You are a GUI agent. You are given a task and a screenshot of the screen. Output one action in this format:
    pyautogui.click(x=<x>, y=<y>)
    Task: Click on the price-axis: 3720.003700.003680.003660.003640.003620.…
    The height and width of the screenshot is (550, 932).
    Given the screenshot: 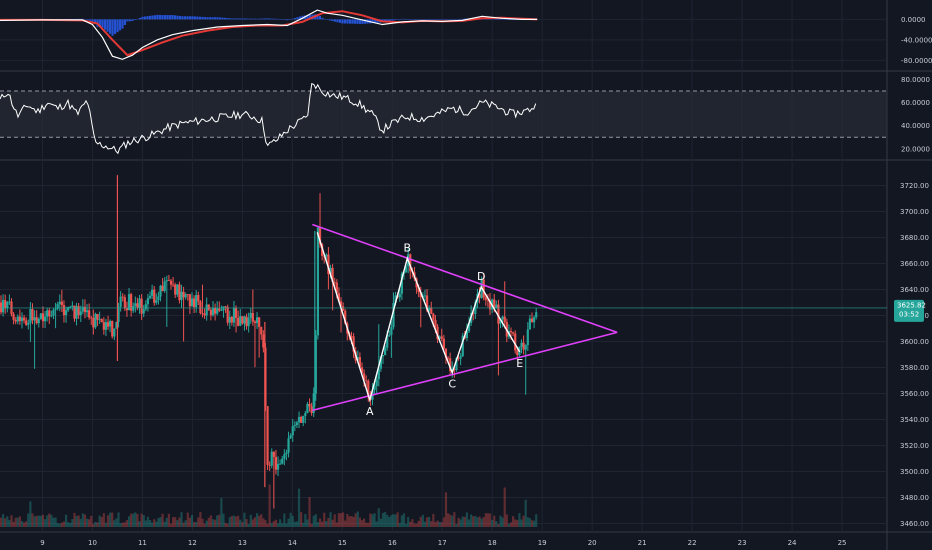 What is the action you would take?
    pyautogui.click(x=916, y=272)
    